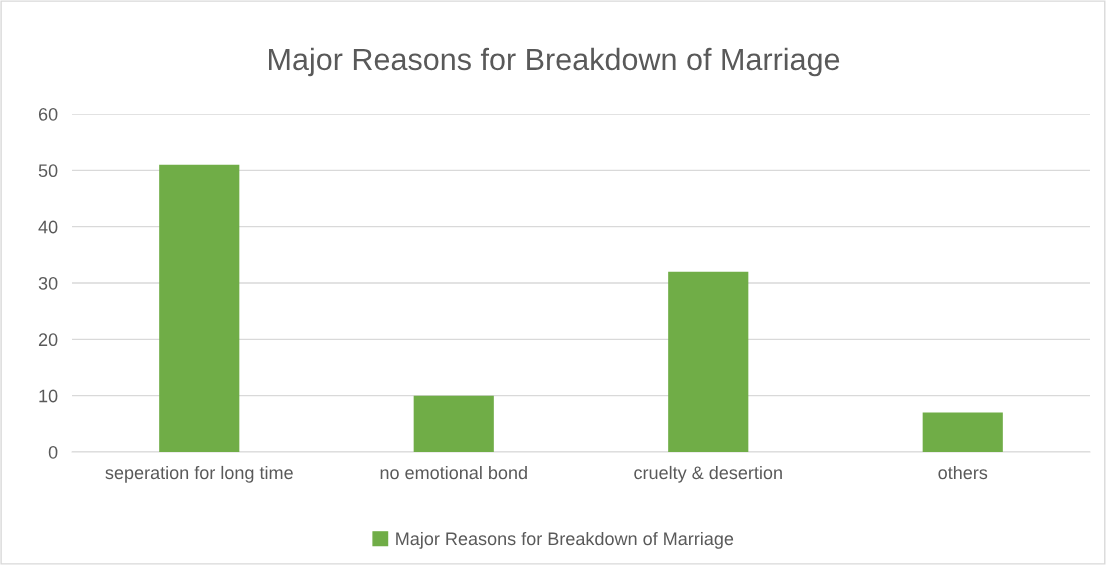  What do you see at coordinates (453, 472) in the screenshot?
I see `x-tick-label: no emotional bond` at bounding box center [453, 472].